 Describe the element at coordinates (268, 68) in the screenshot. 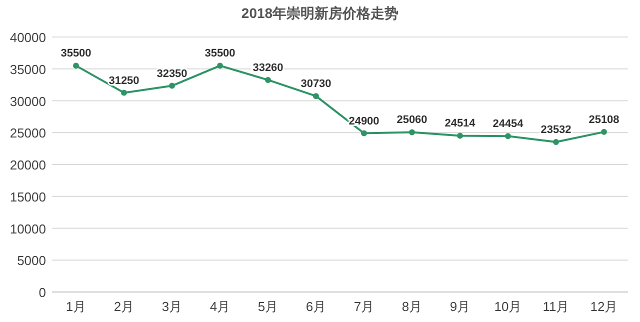

I see `data-label: 33260` at that location.